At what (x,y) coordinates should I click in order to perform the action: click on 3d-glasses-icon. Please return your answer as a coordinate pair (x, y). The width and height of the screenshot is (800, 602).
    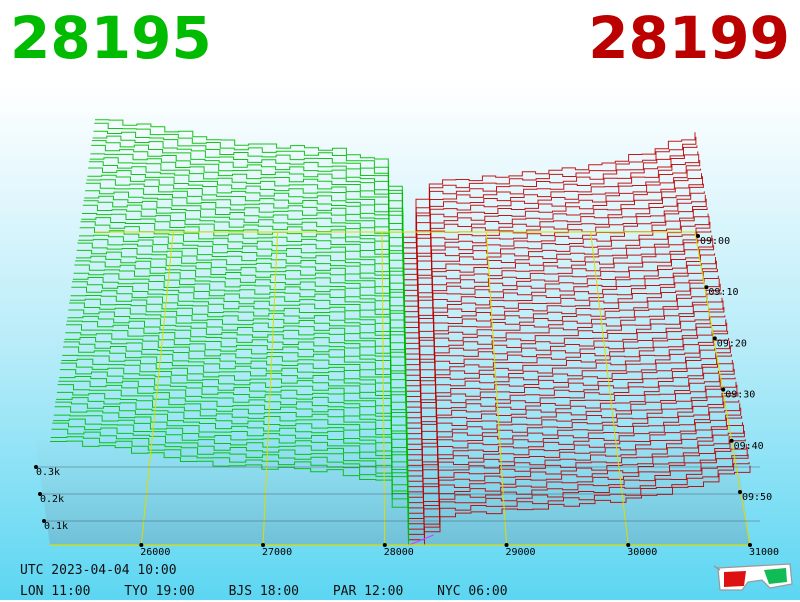
    Looking at the image, I should click on (754, 576).